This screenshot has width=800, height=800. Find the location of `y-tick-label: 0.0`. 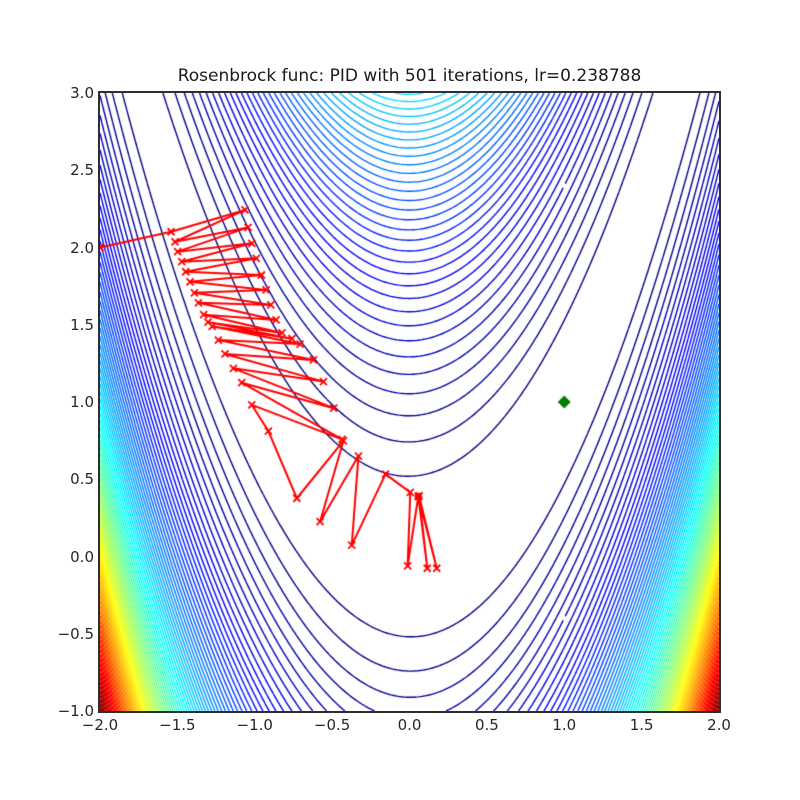

y-tick-label: 0.0 is located at coordinates (82, 556).